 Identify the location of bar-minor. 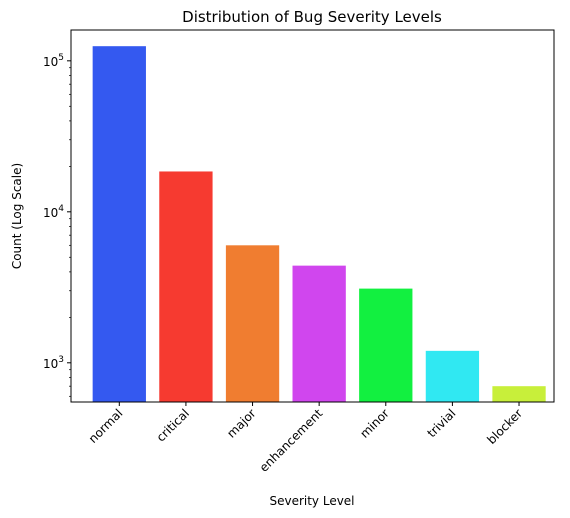
(386, 345).